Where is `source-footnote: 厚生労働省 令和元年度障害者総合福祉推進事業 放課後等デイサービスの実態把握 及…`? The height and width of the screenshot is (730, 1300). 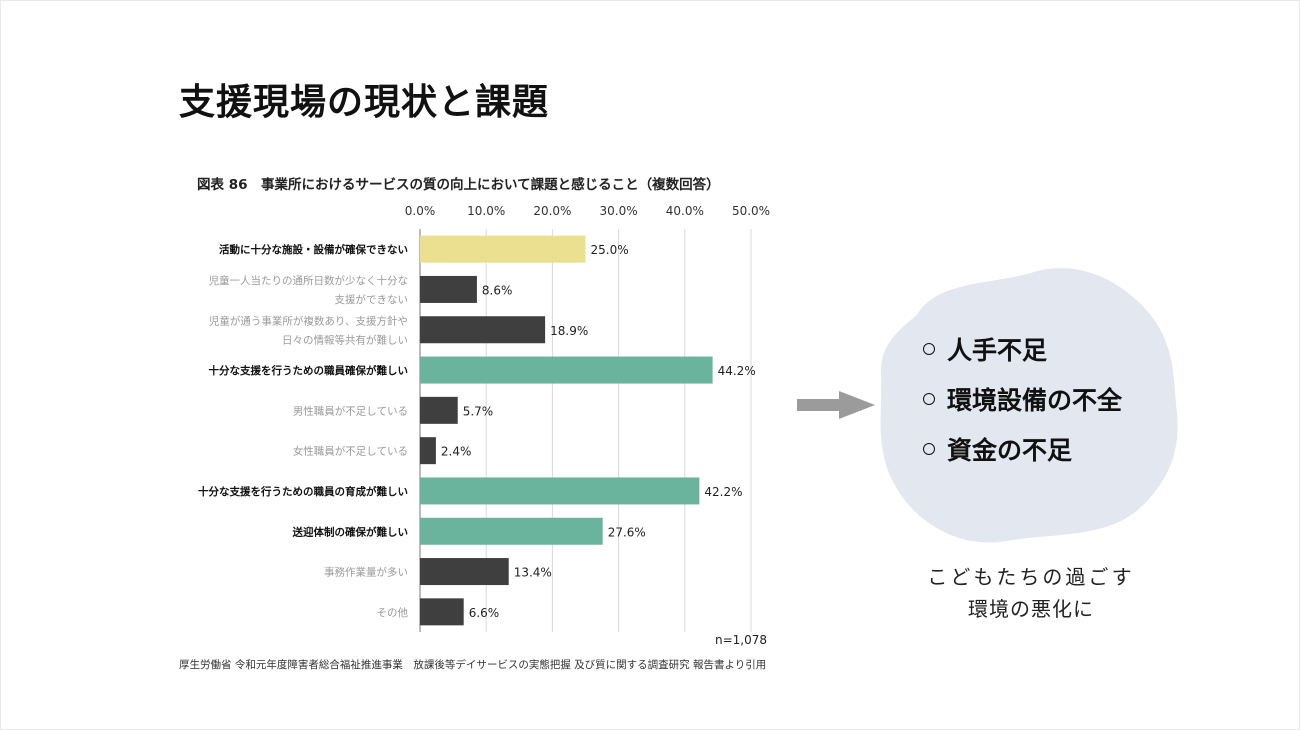
source-footnote: 厚生労働省 令和元年度障害者総合福祉推進事業 放課後等デイサービスの実態把握 及… is located at coordinates (473, 665).